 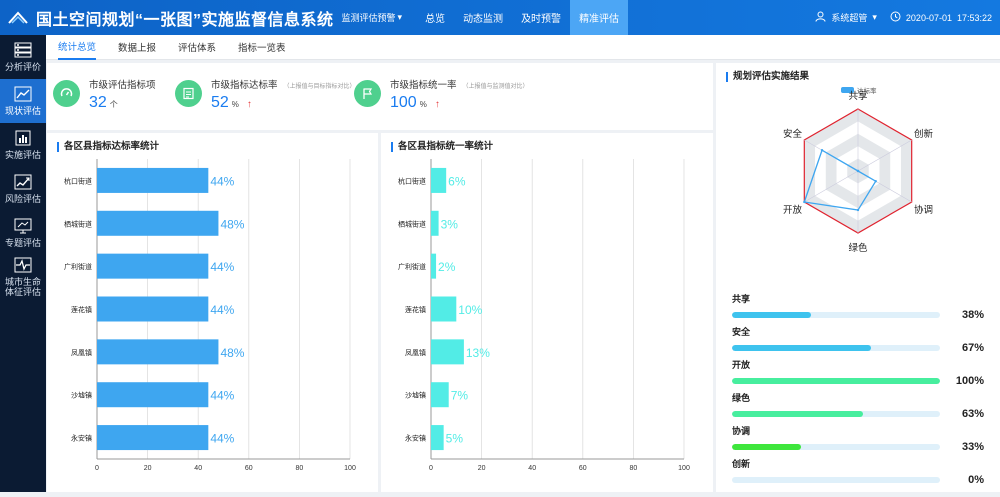 What do you see at coordinates (23, 277) in the screenshot?
I see `sidebar-item: 城市生命体征评估` at bounding box center [23, 277].